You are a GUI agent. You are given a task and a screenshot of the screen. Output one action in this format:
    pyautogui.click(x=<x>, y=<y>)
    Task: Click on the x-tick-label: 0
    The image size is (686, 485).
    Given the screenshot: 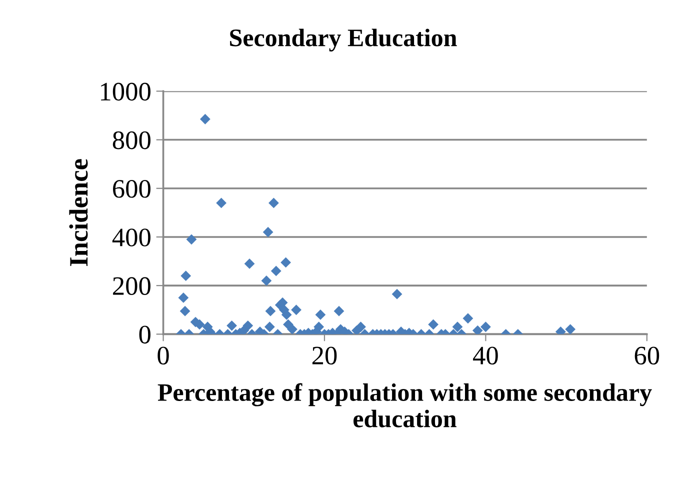 What is the action you would take?
    pyautogui.click(x=163, y=355)
    